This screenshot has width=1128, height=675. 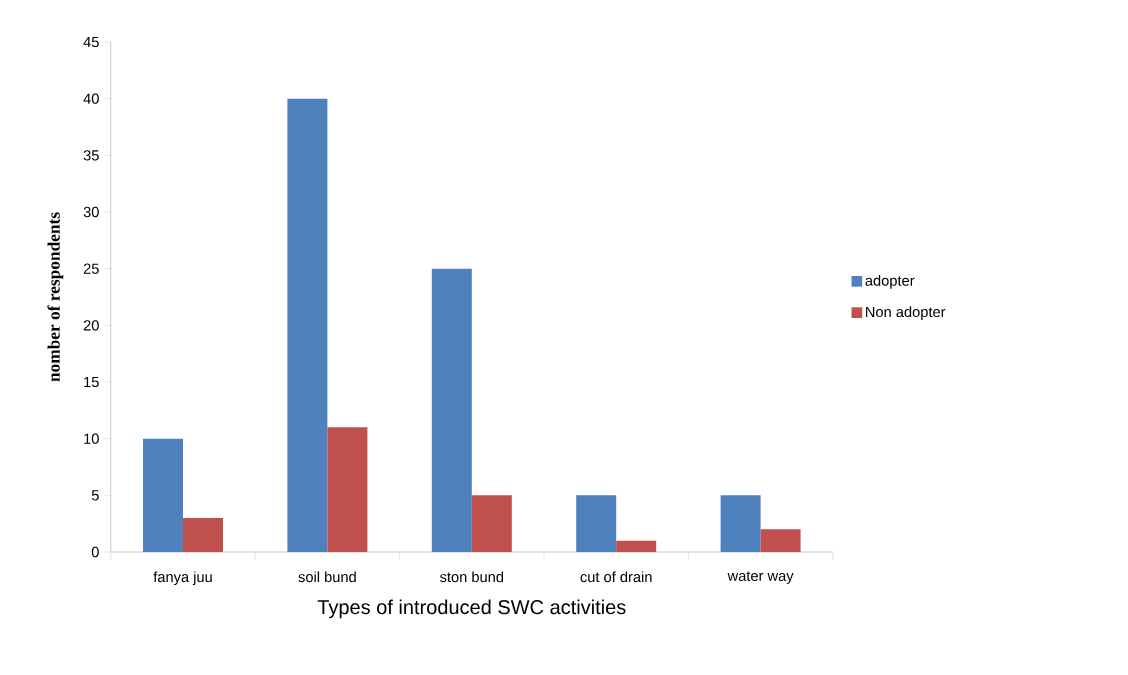 What do you see at coordinates (906, 313) in the screenshot?
I see `legend-label: Non adopter` at bounding box center [906, 313].